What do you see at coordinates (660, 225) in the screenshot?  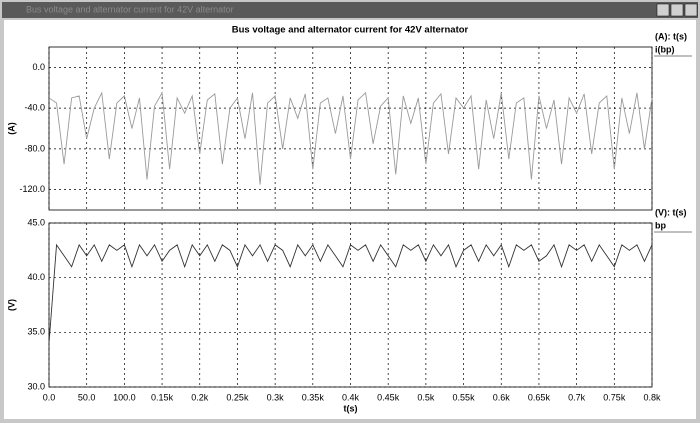 I see `legend-entry: bp` at bounding box center [660, 225].